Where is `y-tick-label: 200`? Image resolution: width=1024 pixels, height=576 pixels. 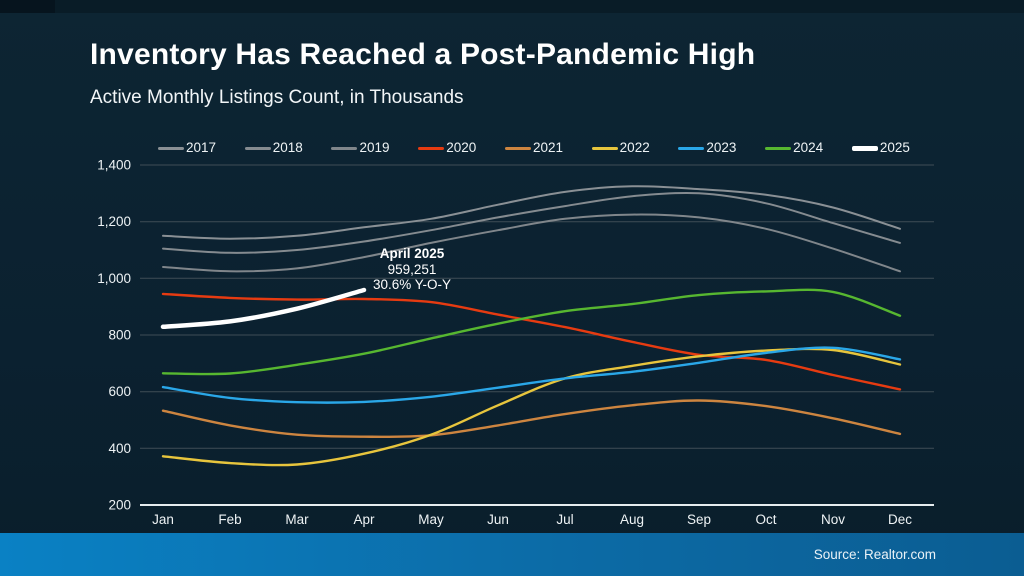 y-tick-label: 200 is located at coordinates (119, 505).